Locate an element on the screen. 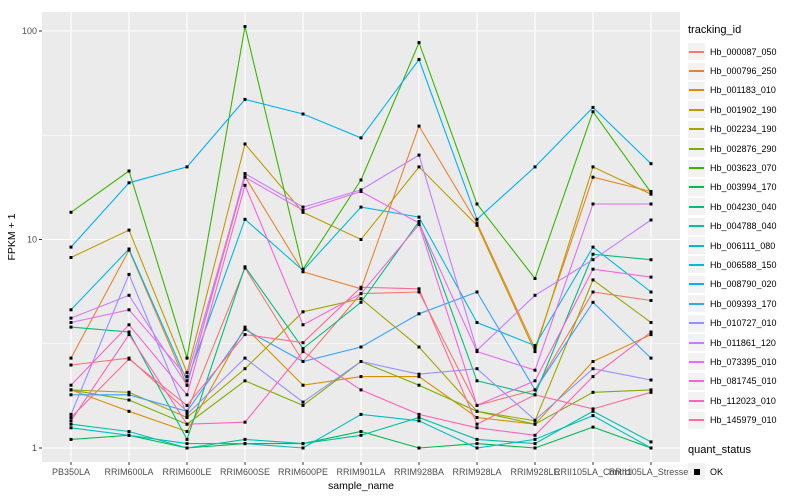 This screenshot has width=800, height=500. x-tick-label: RRII105LA_Stressed is located at coordinates (649, 472).